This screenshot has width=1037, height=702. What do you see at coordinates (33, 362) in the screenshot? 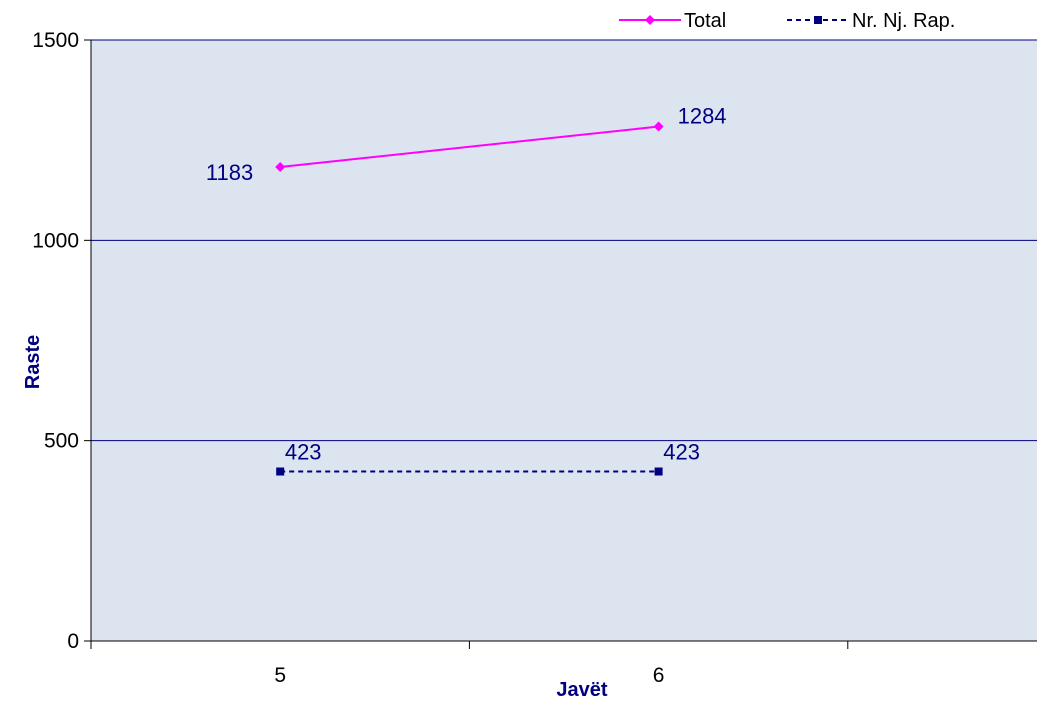
I see `y-axis-title: Raste` at bounding box center [33, 362].